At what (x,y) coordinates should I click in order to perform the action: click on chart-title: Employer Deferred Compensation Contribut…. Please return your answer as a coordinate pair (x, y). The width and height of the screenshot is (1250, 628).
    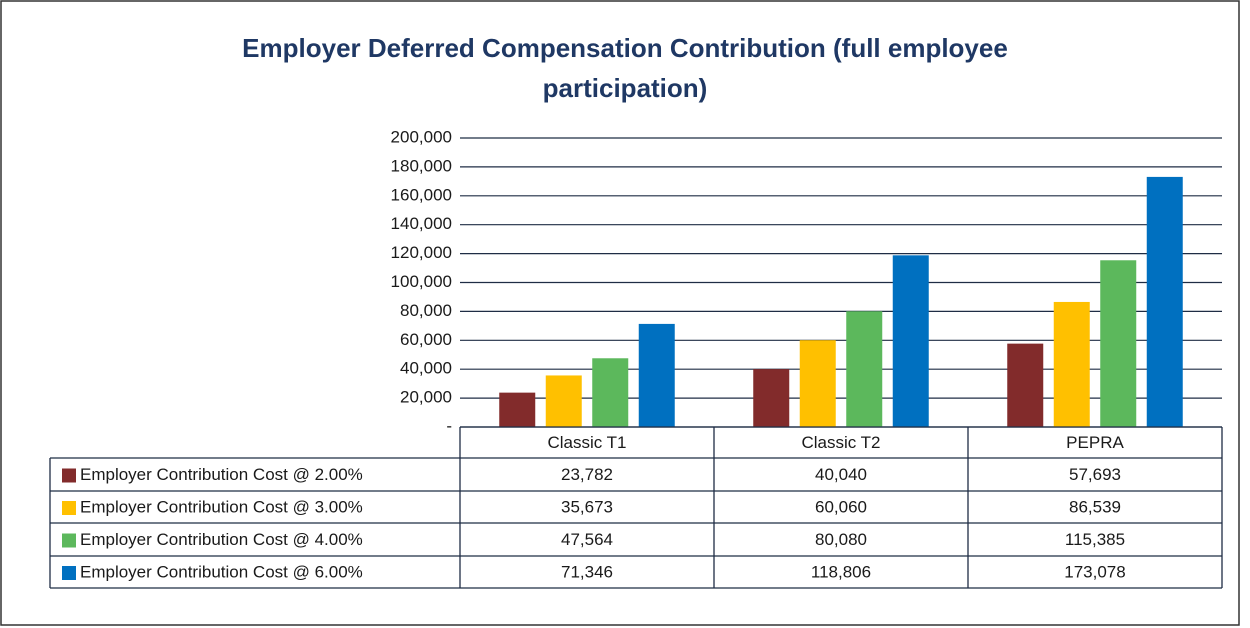
    Looking at the image, I should click on (625, 68).